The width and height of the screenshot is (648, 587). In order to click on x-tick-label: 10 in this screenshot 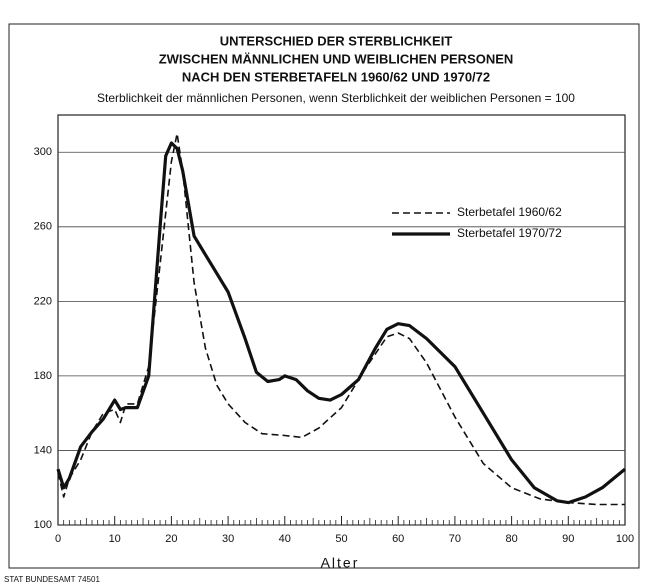, I will do `click(115, 539)`.